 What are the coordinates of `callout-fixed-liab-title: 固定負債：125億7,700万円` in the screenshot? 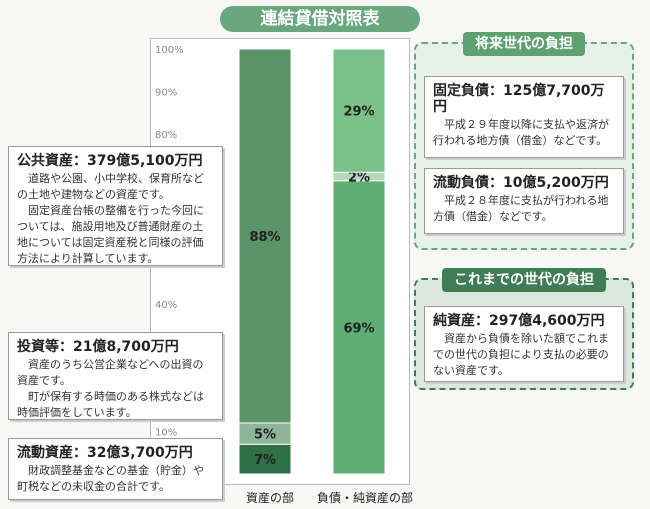 It's located at (519, 99).